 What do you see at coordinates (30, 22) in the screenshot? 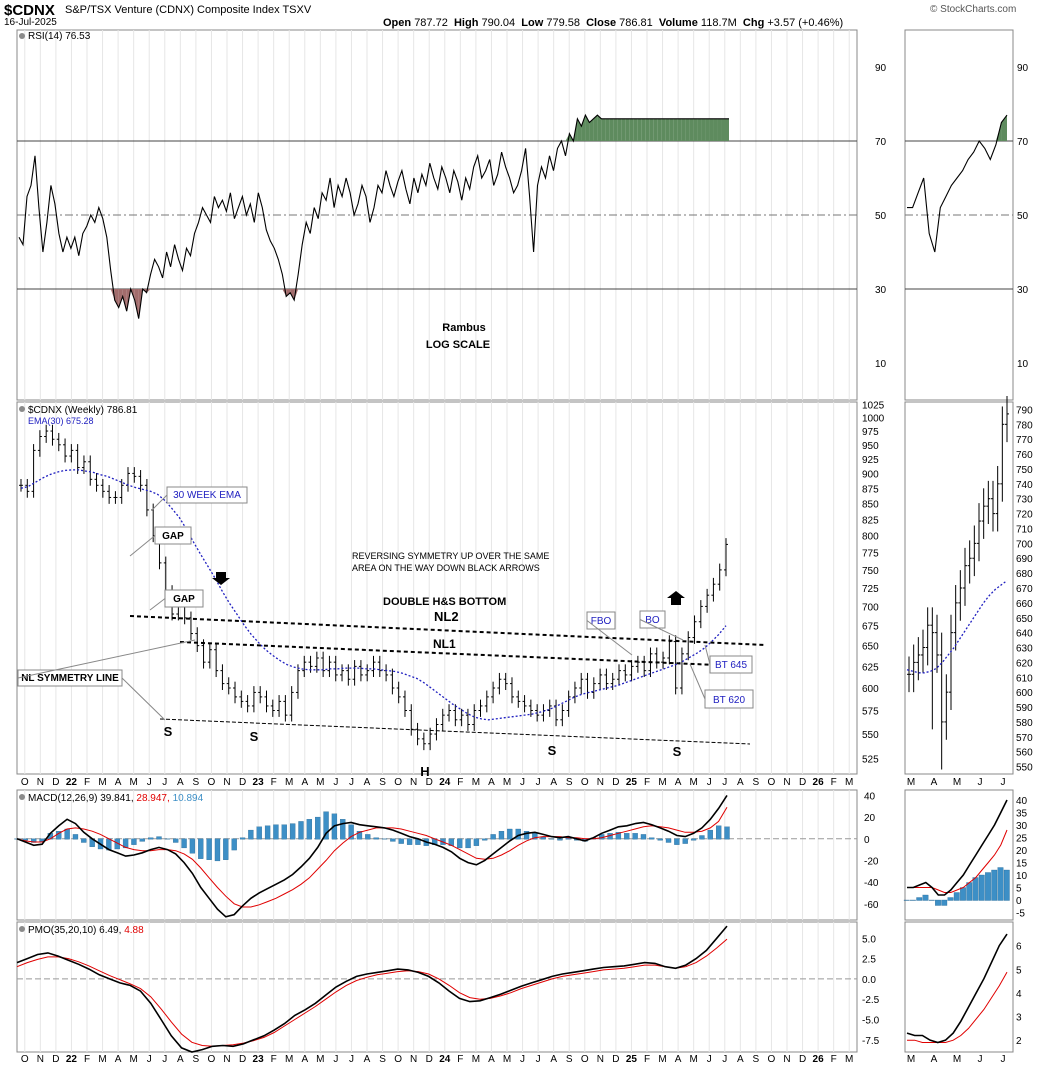
I see `chart-date: 16-Jul-2025` at bounding box center [30, 22].